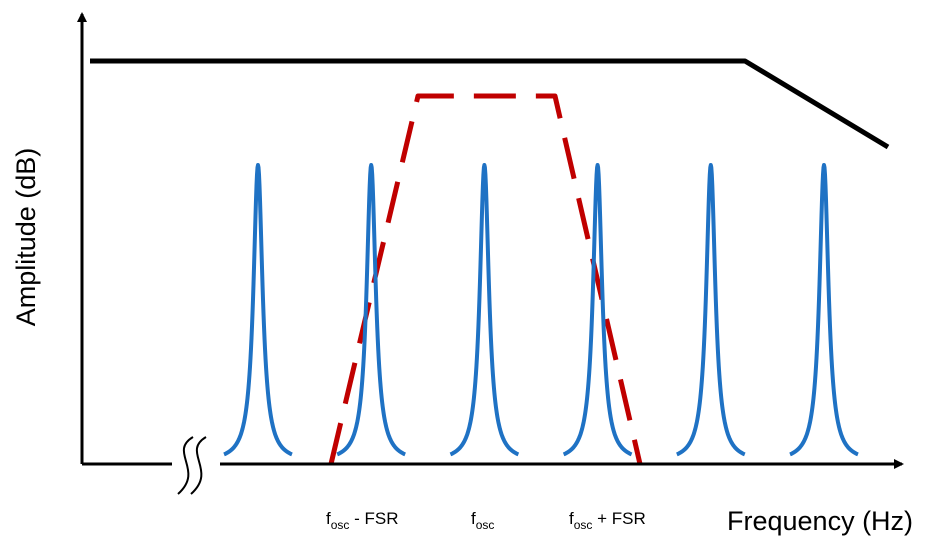  I want to click on marker-suffix: + FSR, so click(618, 518).